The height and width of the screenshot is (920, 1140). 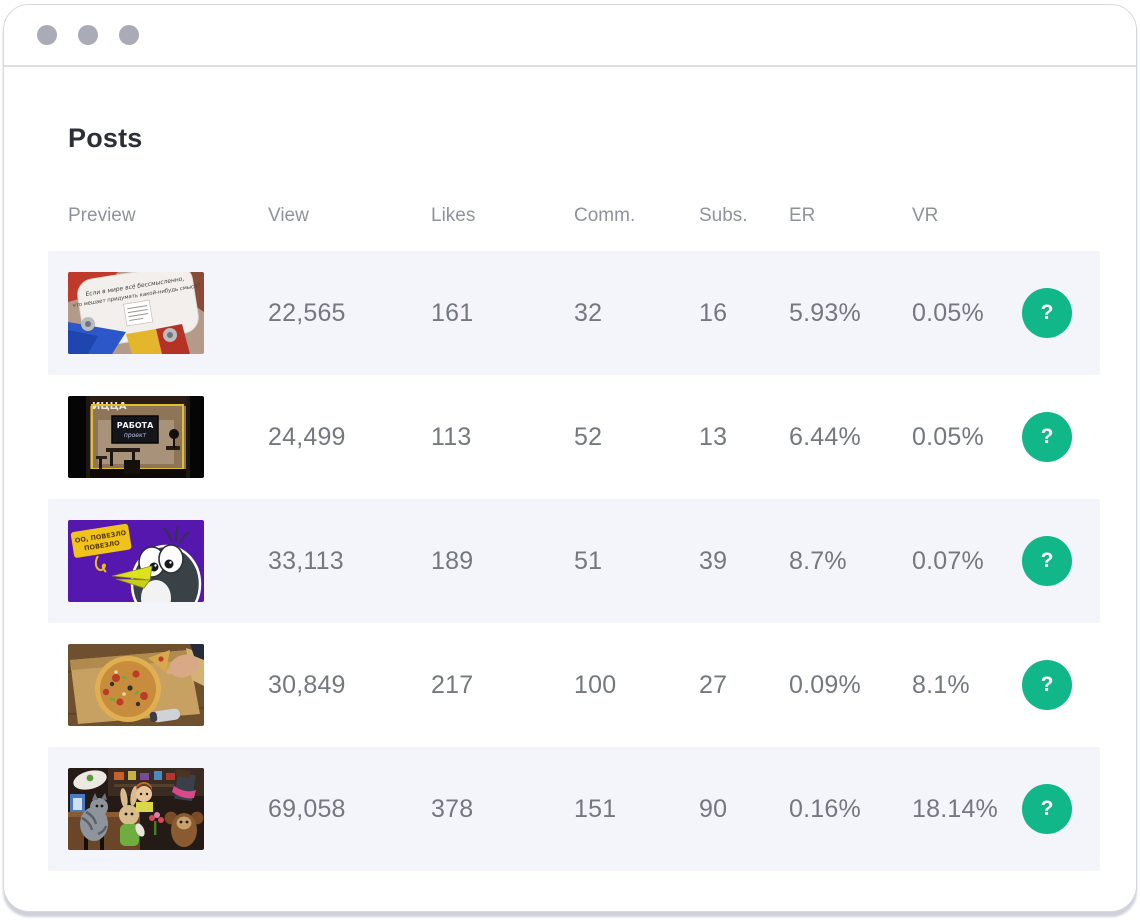 What do you see at coordinates (713, 560) in the screenshot?
I see `subs-count: 39` at bounding box center [713, 560].